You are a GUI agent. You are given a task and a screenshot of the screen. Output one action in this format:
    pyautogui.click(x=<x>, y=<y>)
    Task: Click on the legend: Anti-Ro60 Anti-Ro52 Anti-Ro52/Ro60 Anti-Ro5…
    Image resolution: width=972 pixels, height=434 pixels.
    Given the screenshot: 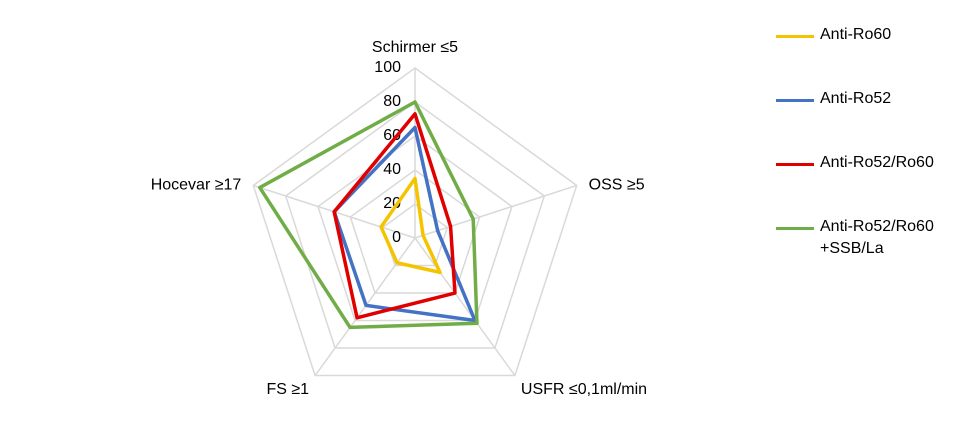 What is the action you would take?
    pyautogui.click(x=871, y=152)
    